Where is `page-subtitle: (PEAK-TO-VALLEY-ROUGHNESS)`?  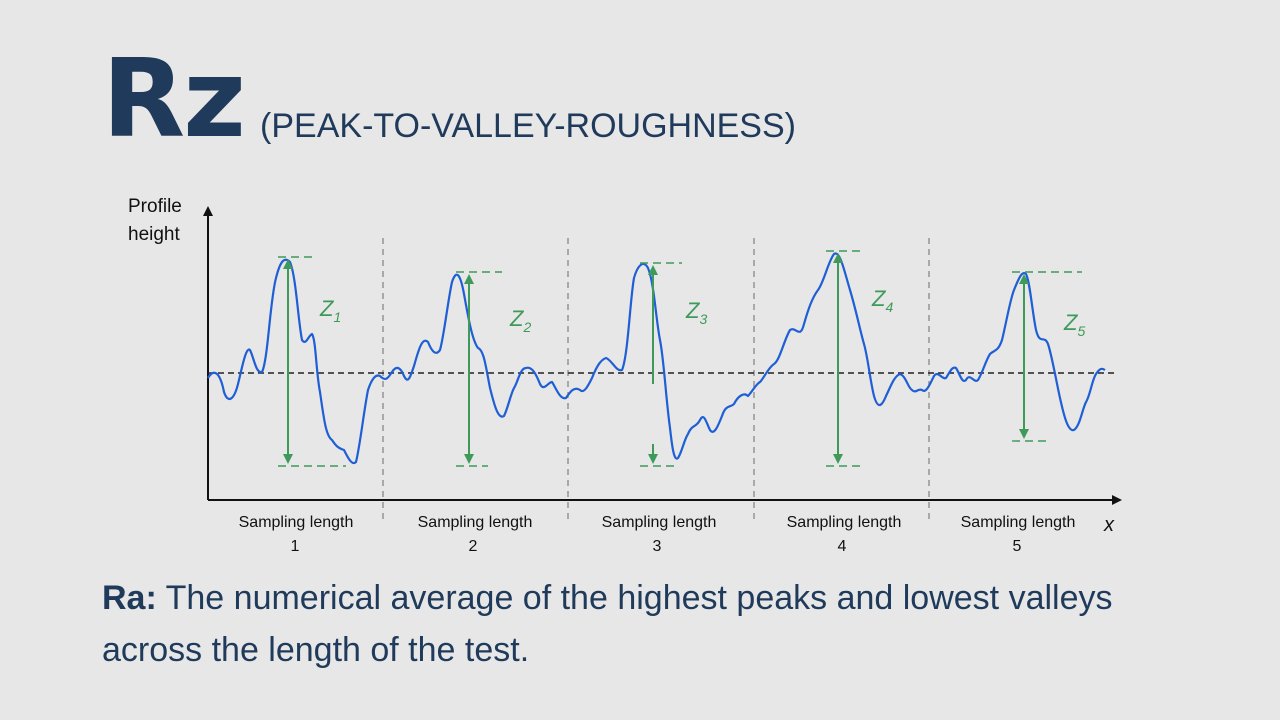
page-subtitle: (PEAK-TO-VALLEY-ROUGHNESS) is located at coordinates (528, 126).